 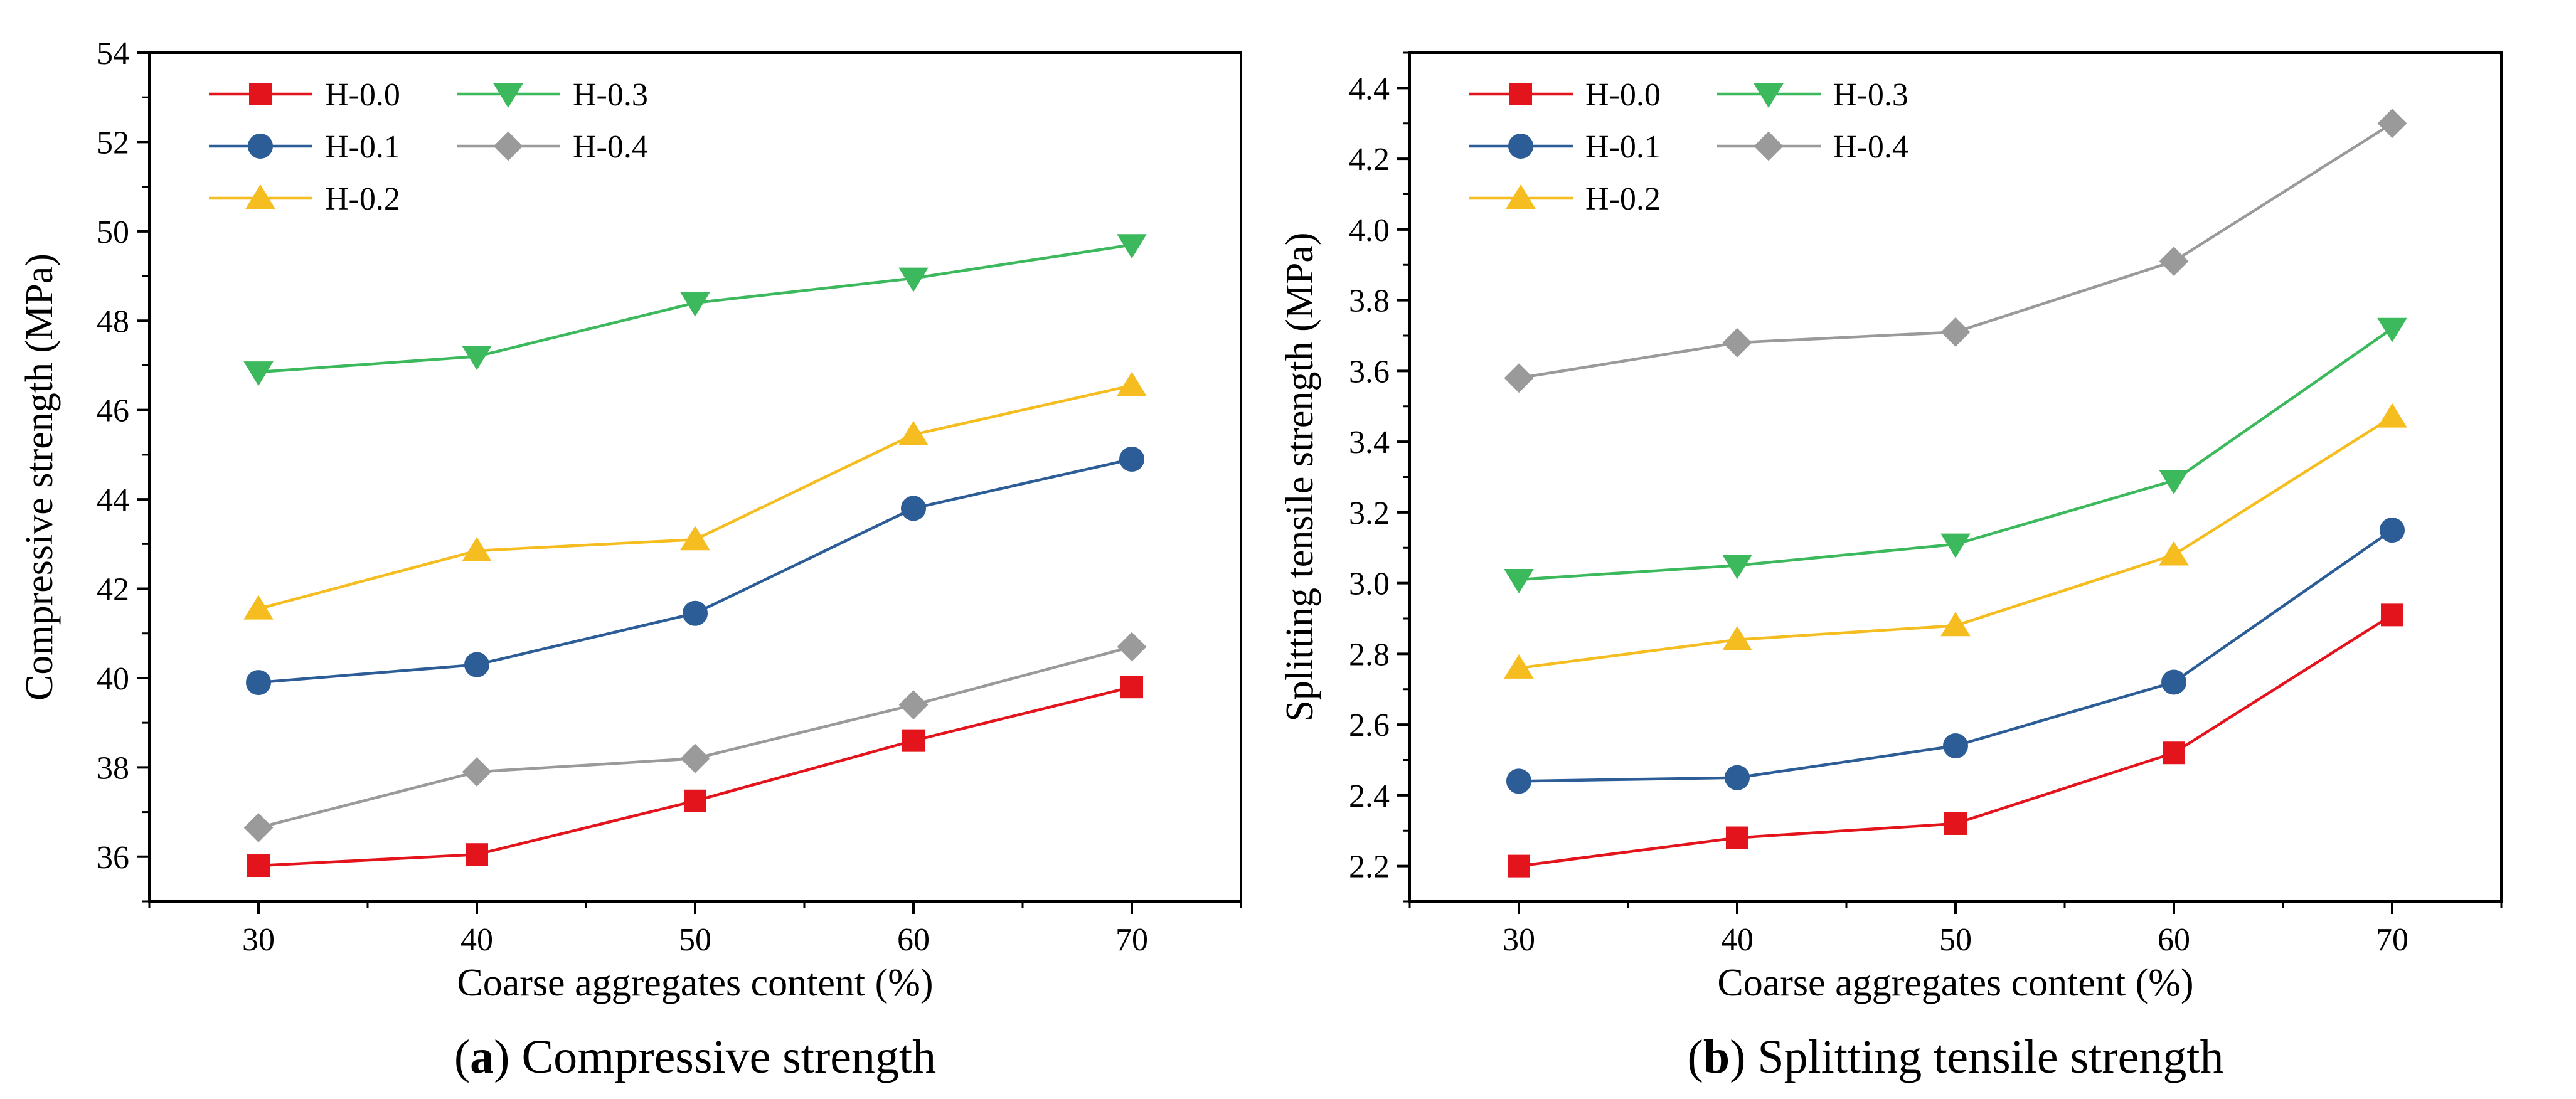 I want to click on caption-letter: a, so click(x=482, y=1057).